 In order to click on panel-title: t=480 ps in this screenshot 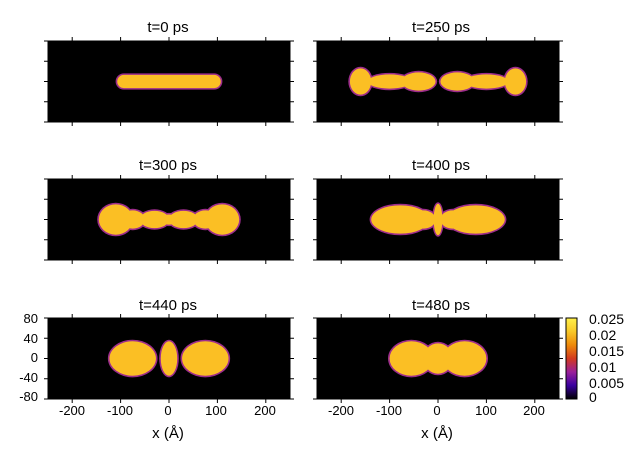, I will do `click(441, 305)`.